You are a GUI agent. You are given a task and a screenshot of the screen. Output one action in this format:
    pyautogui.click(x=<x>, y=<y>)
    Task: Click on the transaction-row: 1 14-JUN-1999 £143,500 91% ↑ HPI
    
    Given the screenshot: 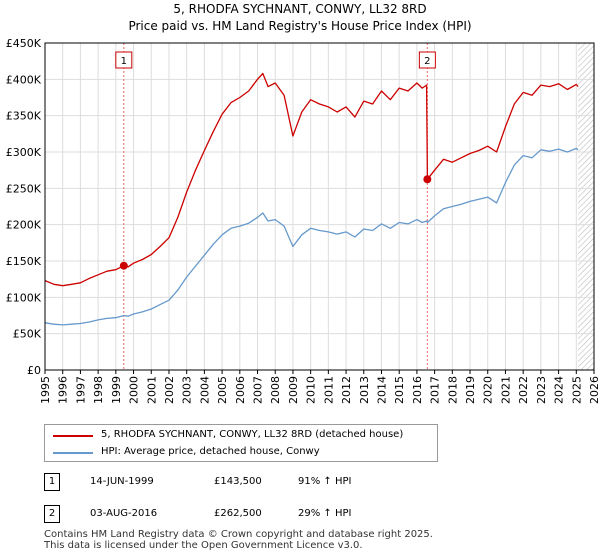 What is the action you would take?
    pyautogui.click(x=300, y=482)
    